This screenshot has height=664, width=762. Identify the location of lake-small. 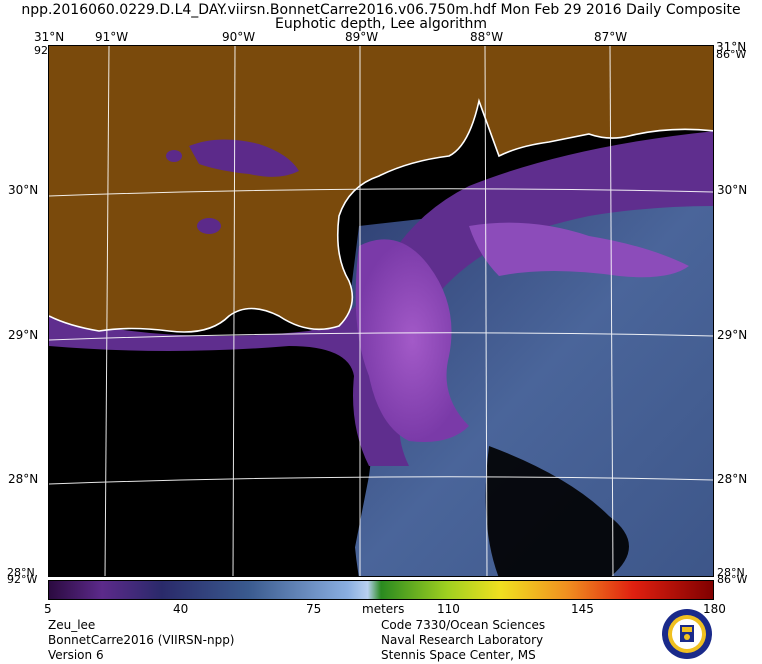
(209, 226).